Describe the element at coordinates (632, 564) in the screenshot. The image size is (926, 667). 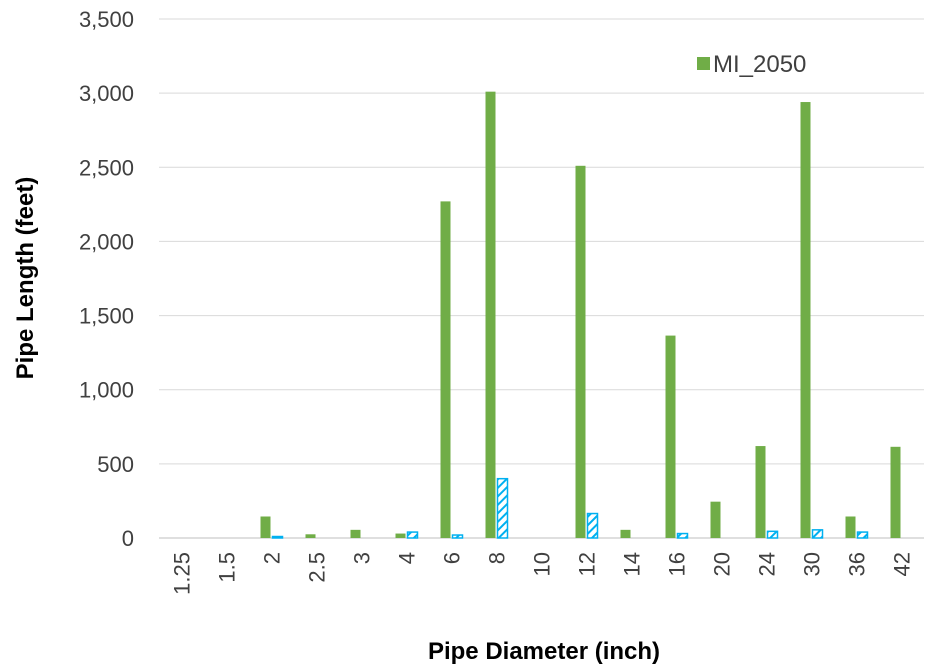
I see `x-tick-label: 14` at that location.